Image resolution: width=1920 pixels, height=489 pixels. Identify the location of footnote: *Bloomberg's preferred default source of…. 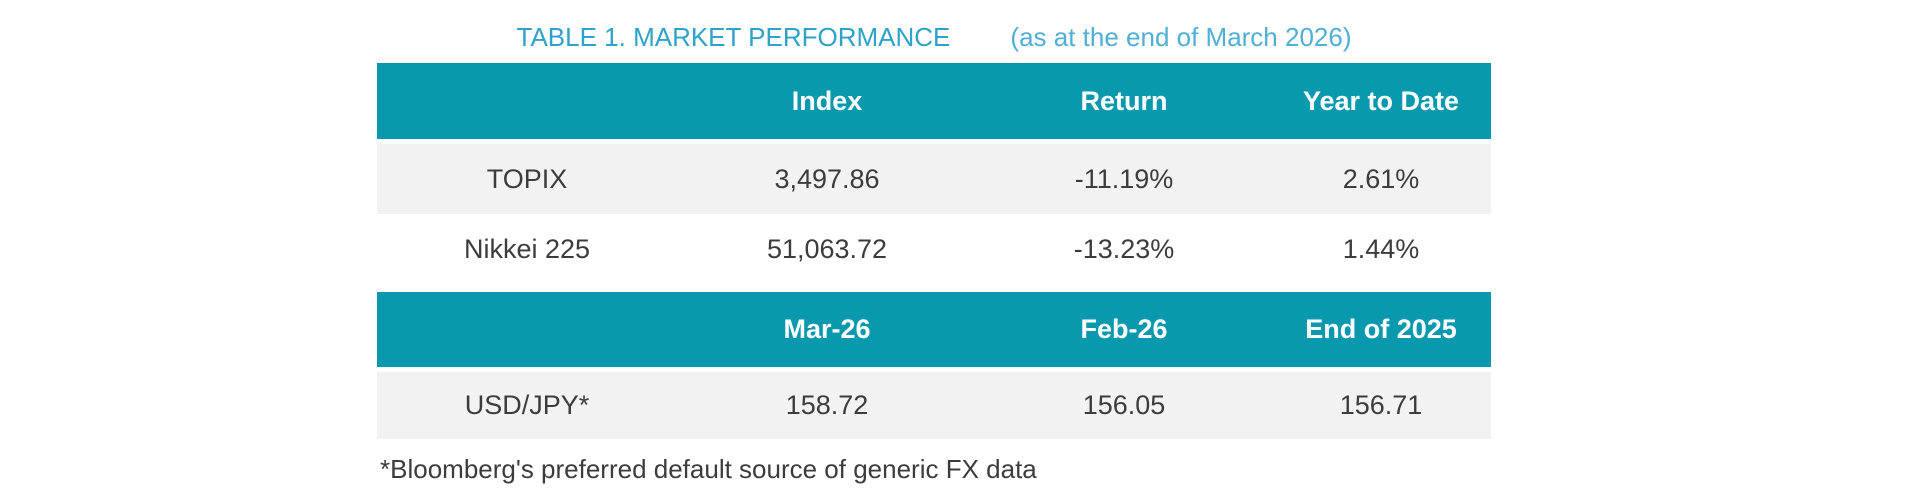
(708, 469).